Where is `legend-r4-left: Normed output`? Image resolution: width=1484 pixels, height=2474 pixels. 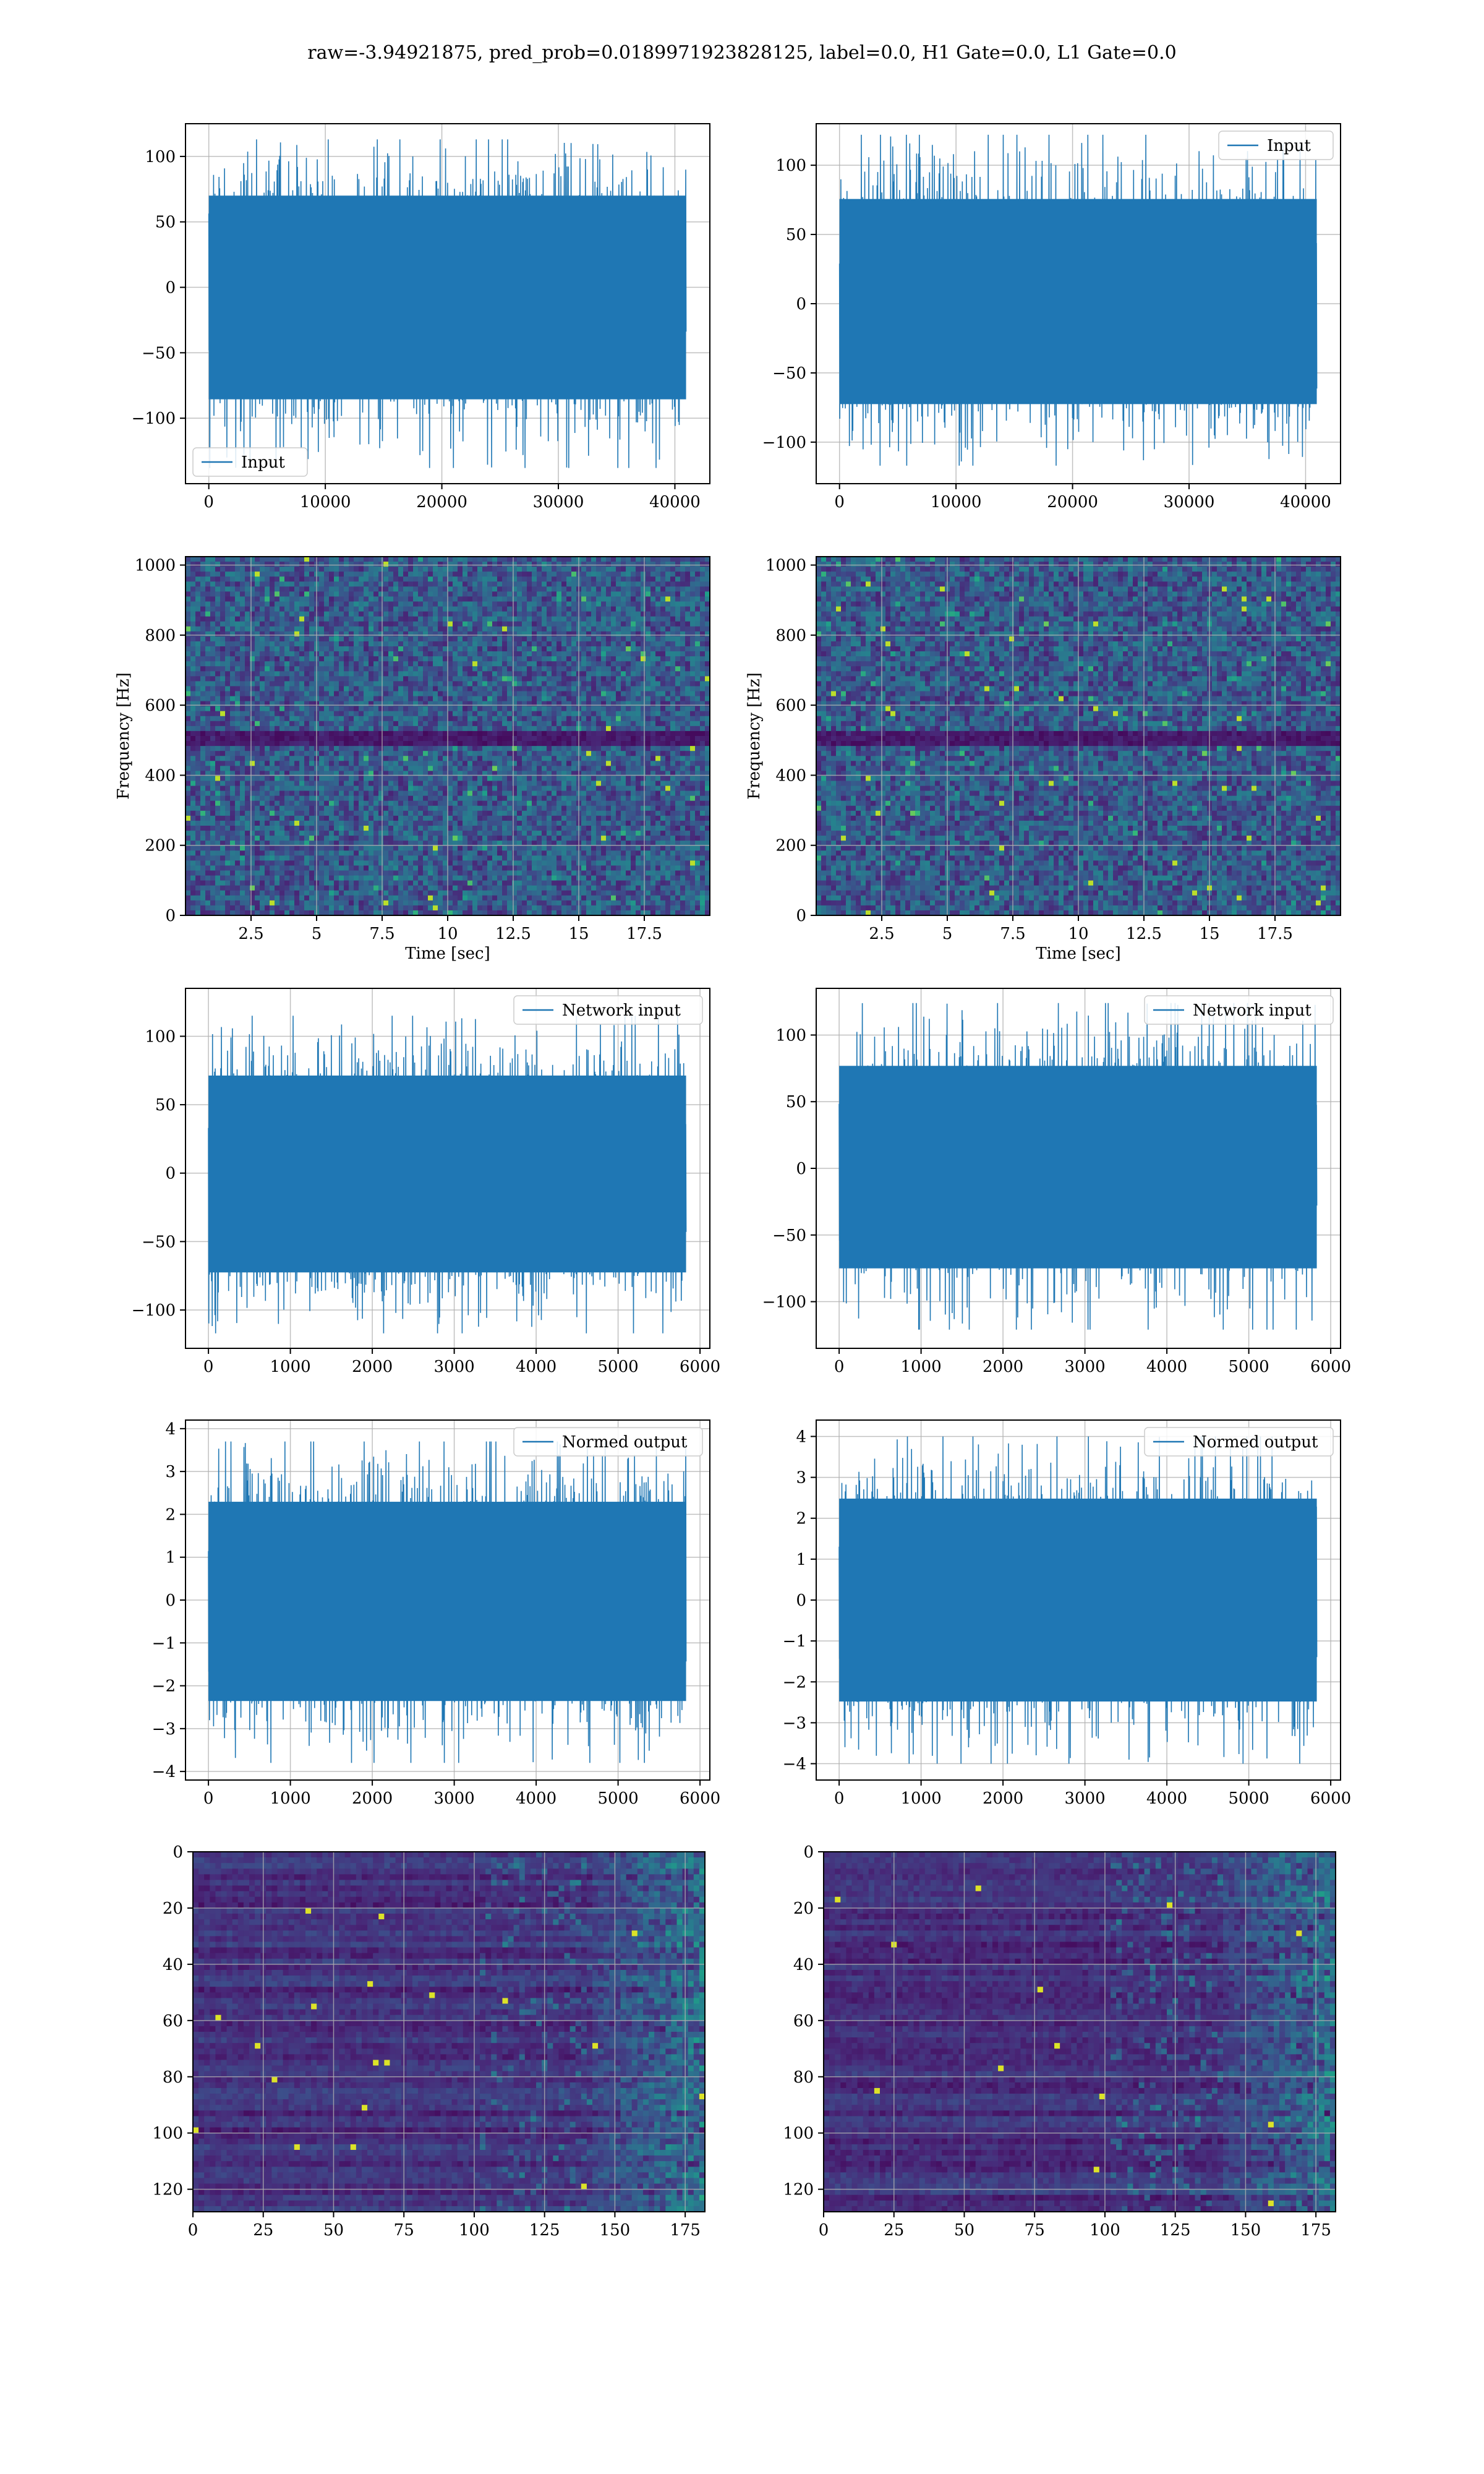
legend-r4-left: Normed output is located at coordinates (608, 1441).